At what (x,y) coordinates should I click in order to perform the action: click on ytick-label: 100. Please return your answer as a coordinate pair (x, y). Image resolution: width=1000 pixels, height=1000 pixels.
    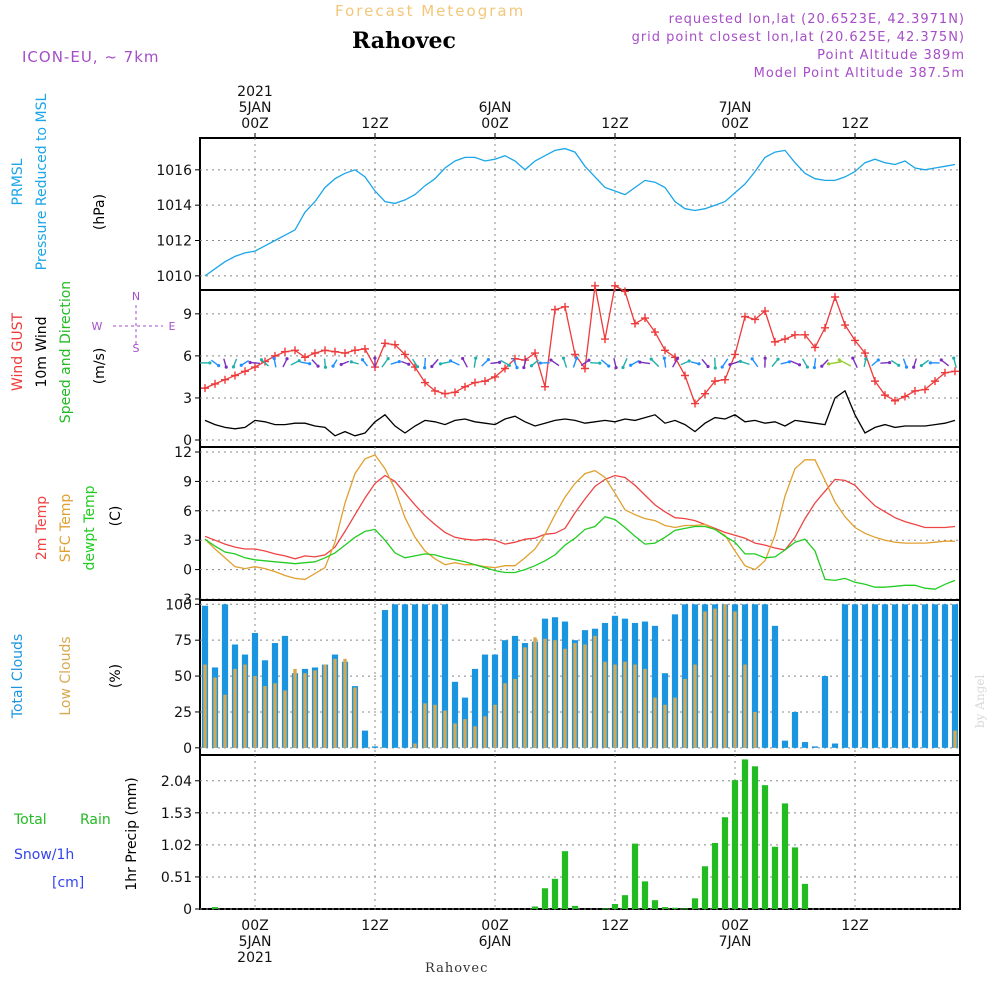
    Looking at the image, I should click on (178, 605).